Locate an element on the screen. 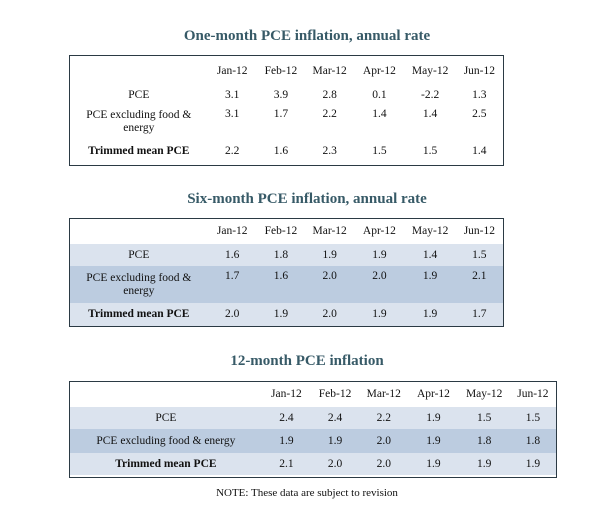  table-row: Trimmed mean PCE 2.1 2.0 2.0 1.9 1.9 1.9 is located at coordinates (313, 464).